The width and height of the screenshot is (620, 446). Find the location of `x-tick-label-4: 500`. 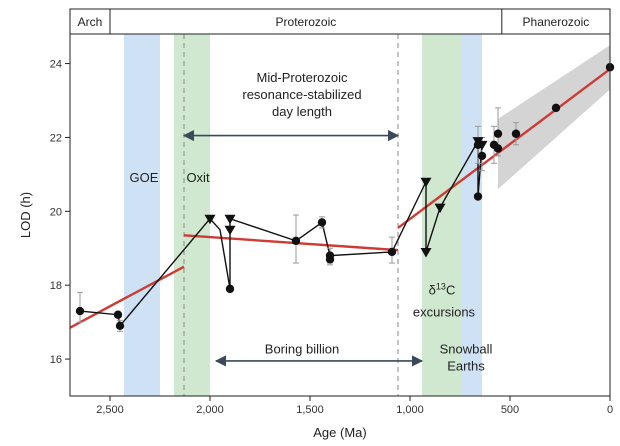

x-tick-label-4: 500 is located at coordinates (510, 410).